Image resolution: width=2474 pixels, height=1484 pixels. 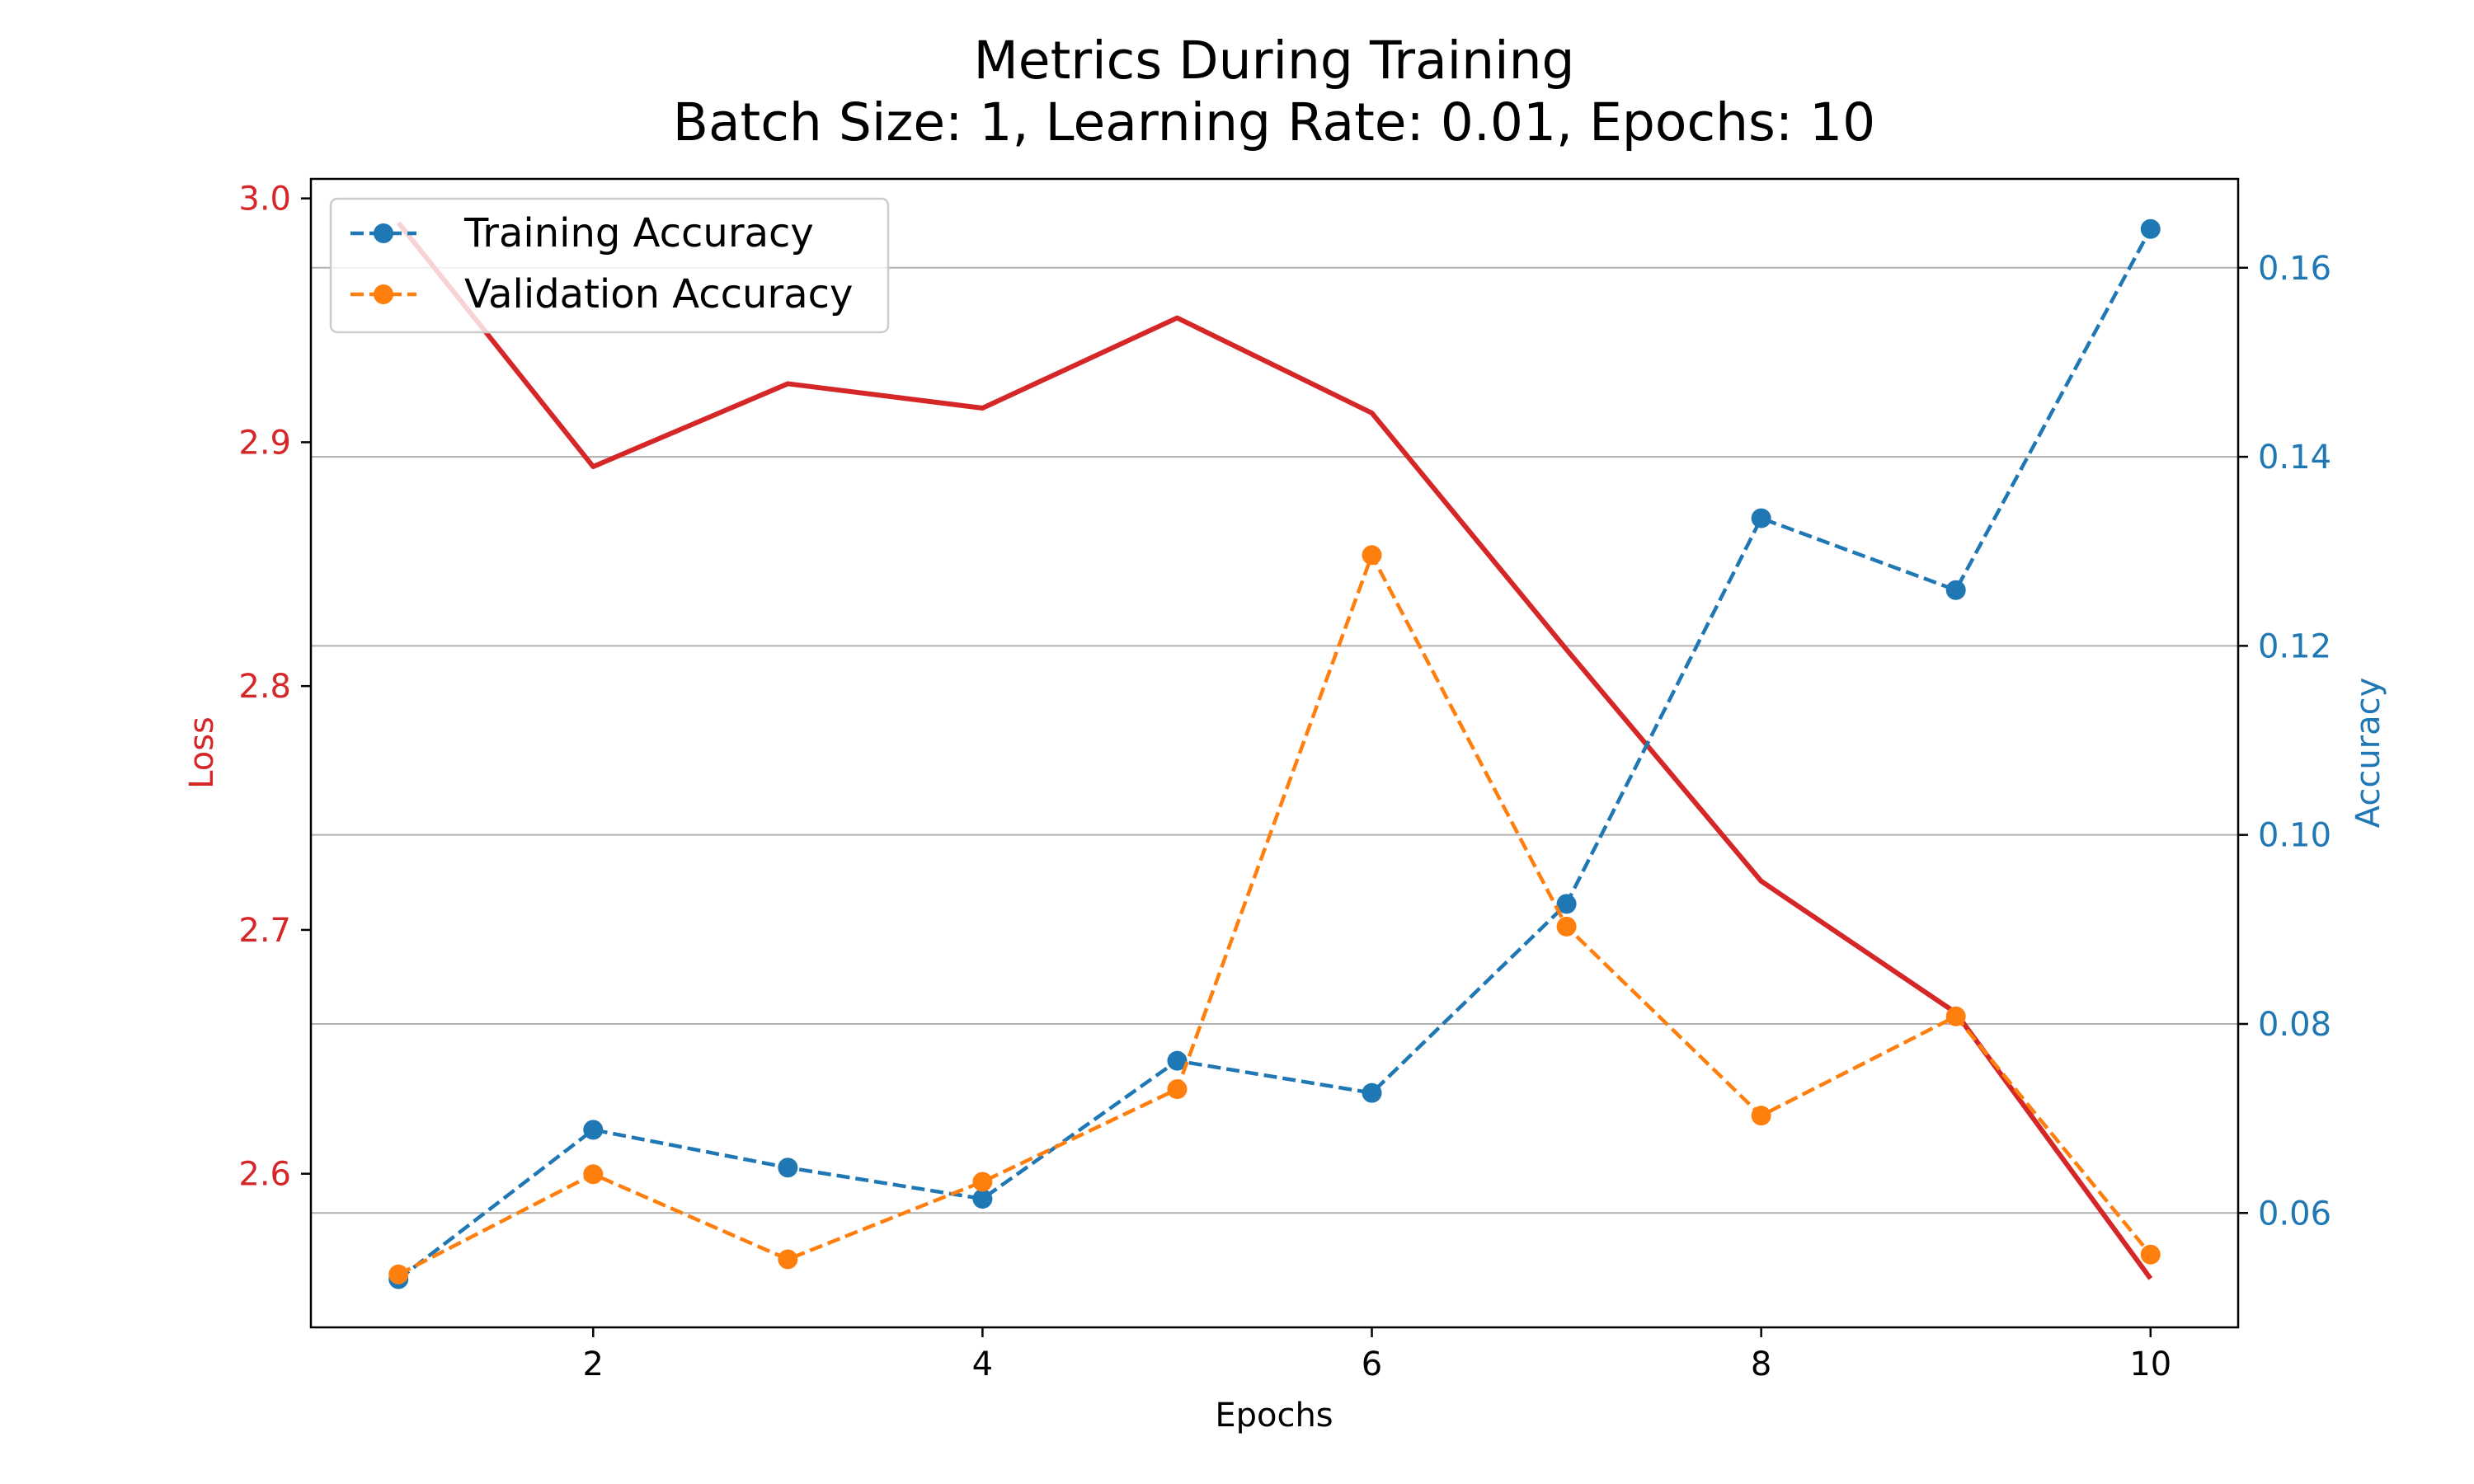 I want to click on legend-frame, so click(x=609, y=265).